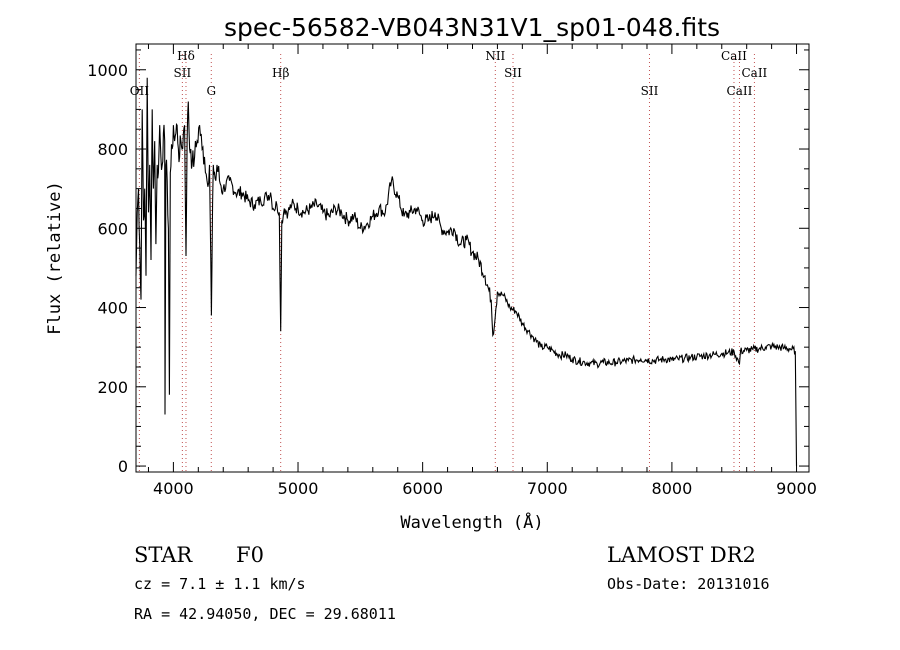  I want to click on x-axis-label: Wavelength (Å), so click(471, 522).